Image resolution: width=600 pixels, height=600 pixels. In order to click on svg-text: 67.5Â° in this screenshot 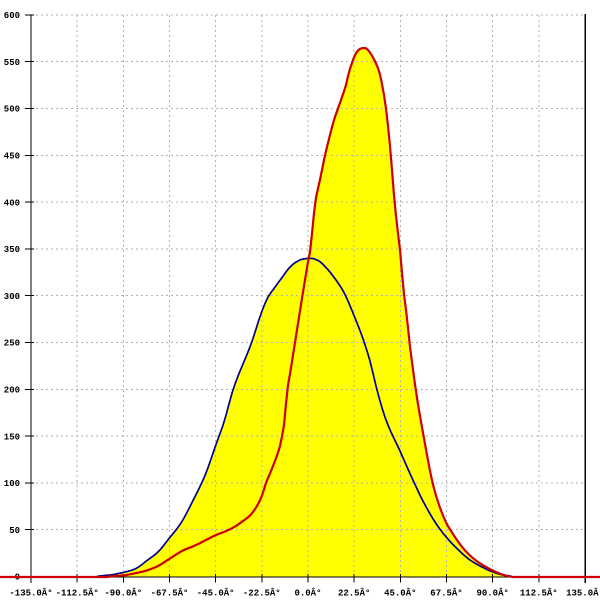, I will do `click(446, 593)`.